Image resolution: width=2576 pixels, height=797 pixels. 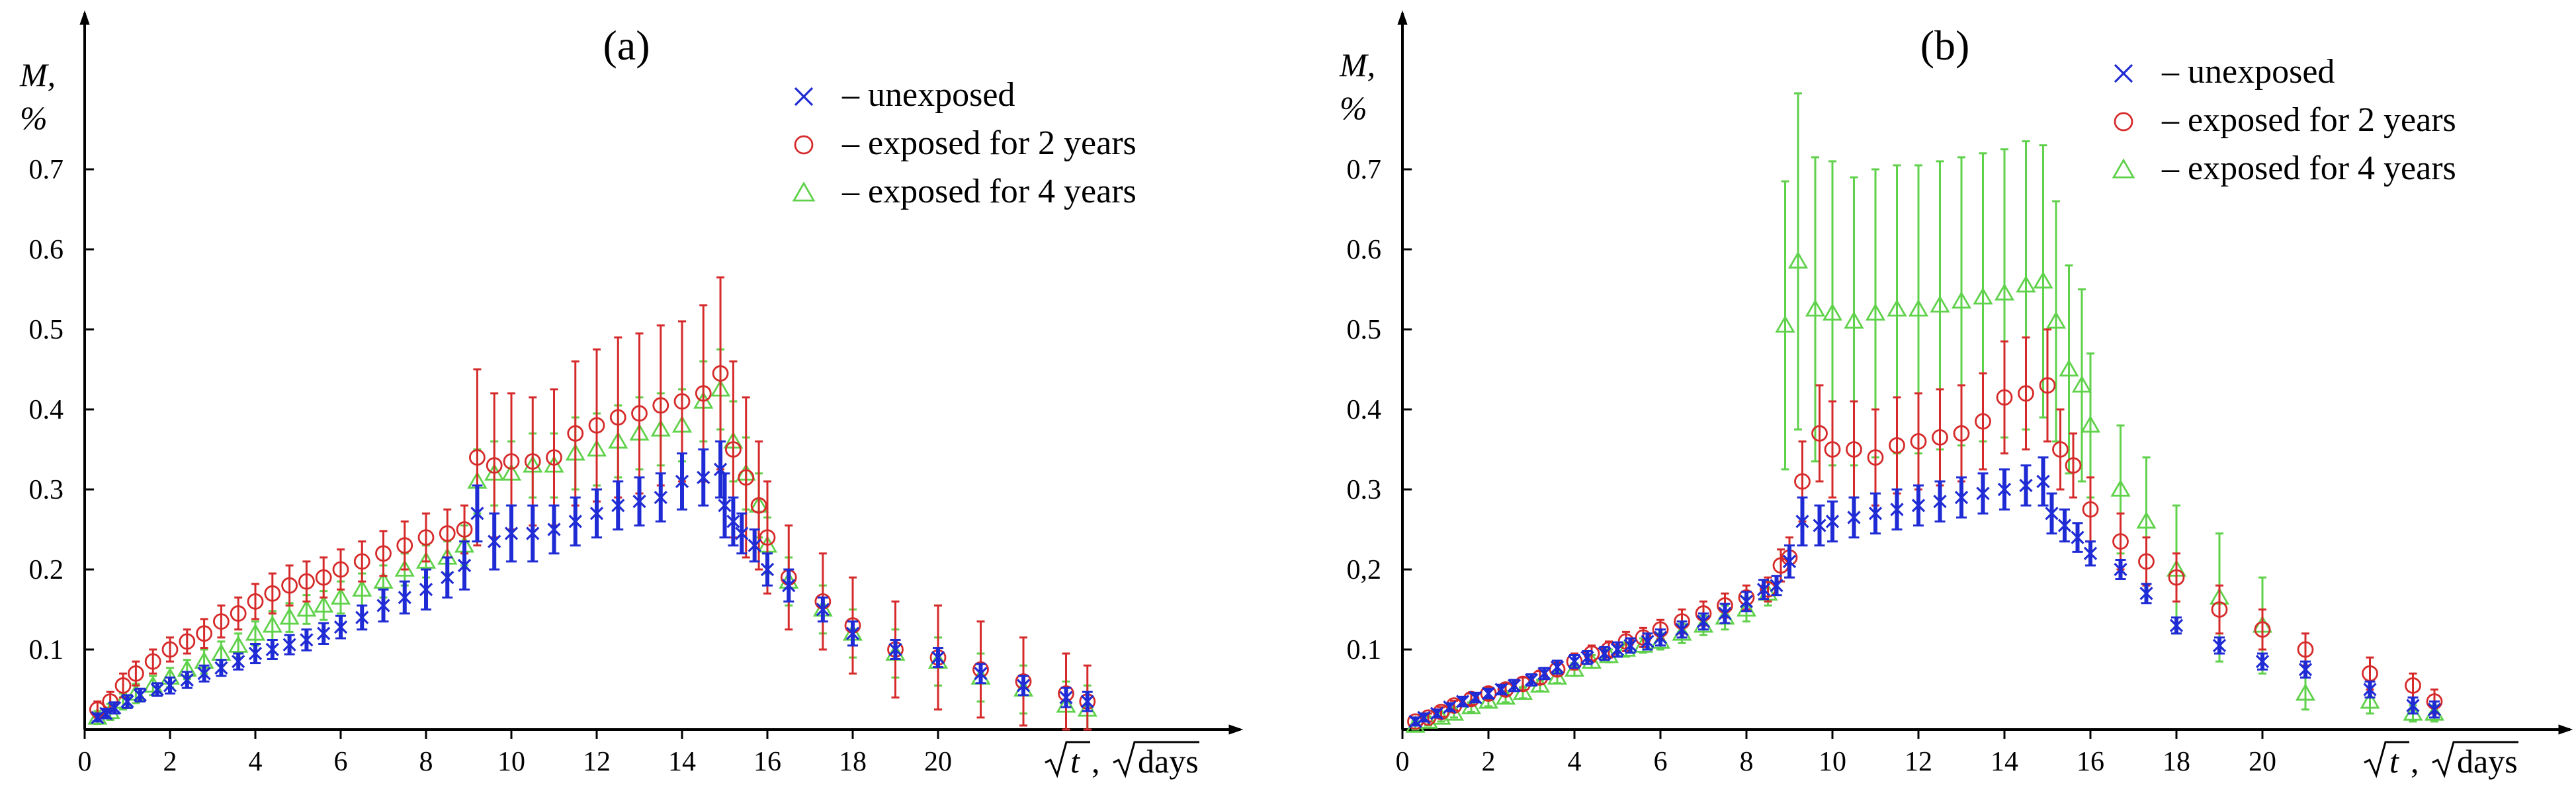 I want to click on y-axis-unit: %, so click(x=34, y=117).